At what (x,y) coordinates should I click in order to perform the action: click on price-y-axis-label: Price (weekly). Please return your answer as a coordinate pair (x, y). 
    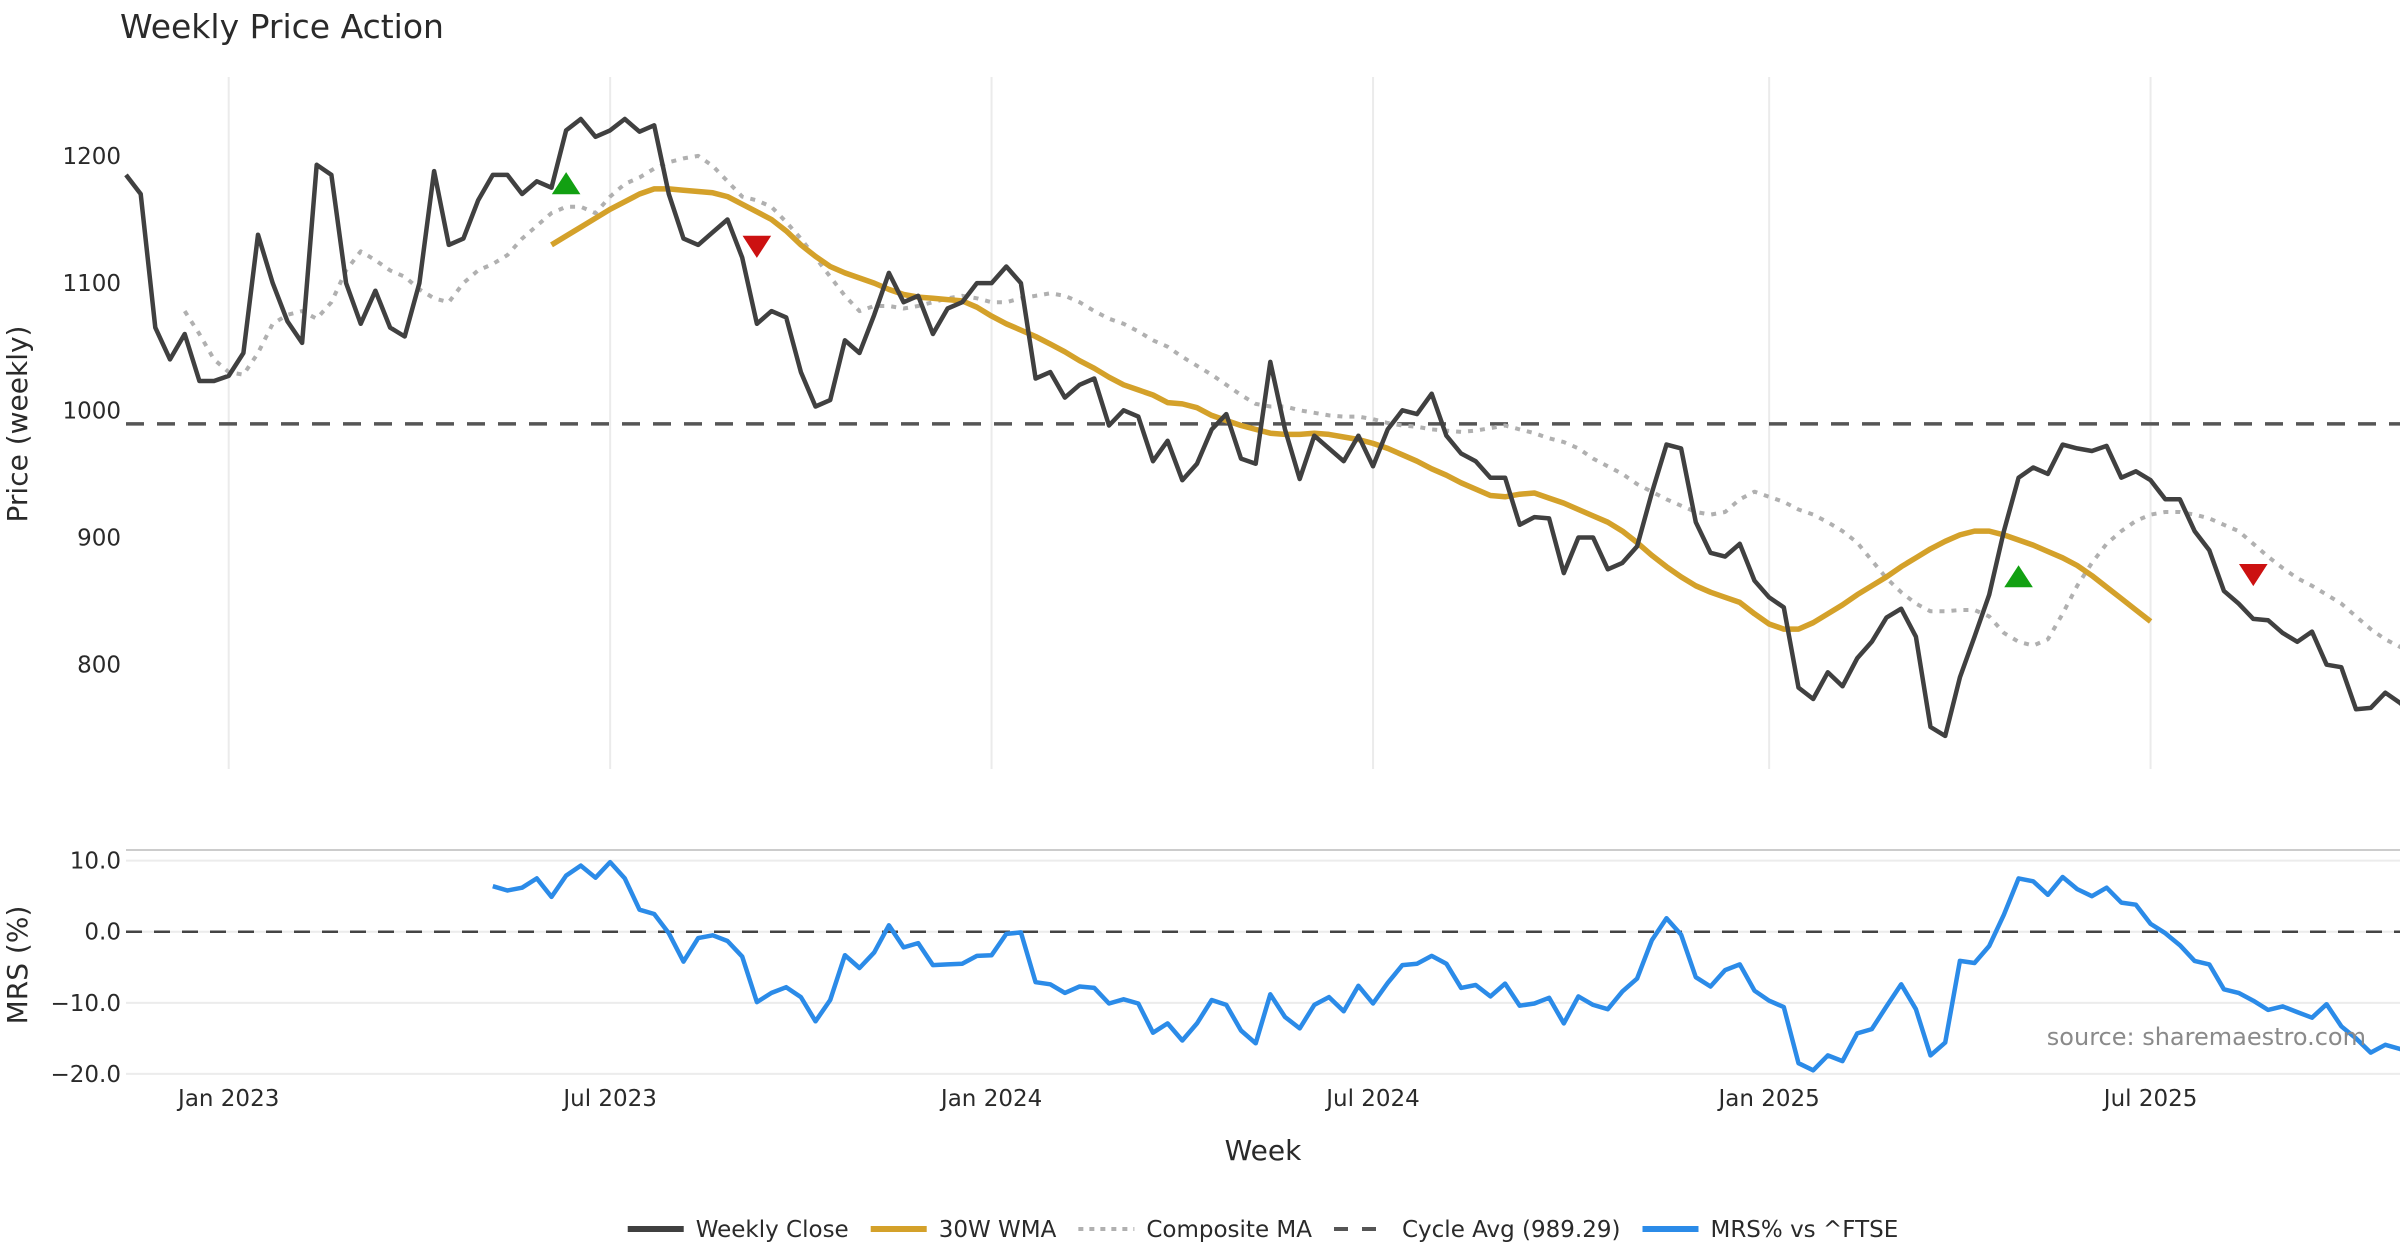
    Looking at the image, I should click on (17, 424).